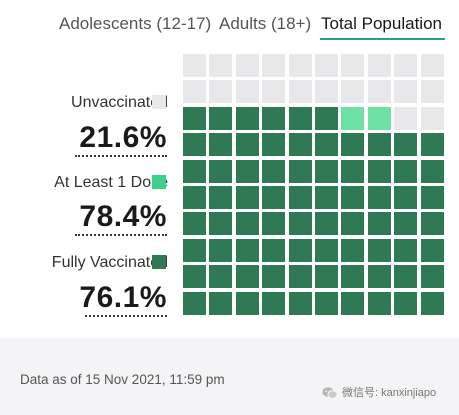 This screenshot has width=459, height=415. I want to click on fully-vaccinated-value: 76.1%, so click(123, 297).